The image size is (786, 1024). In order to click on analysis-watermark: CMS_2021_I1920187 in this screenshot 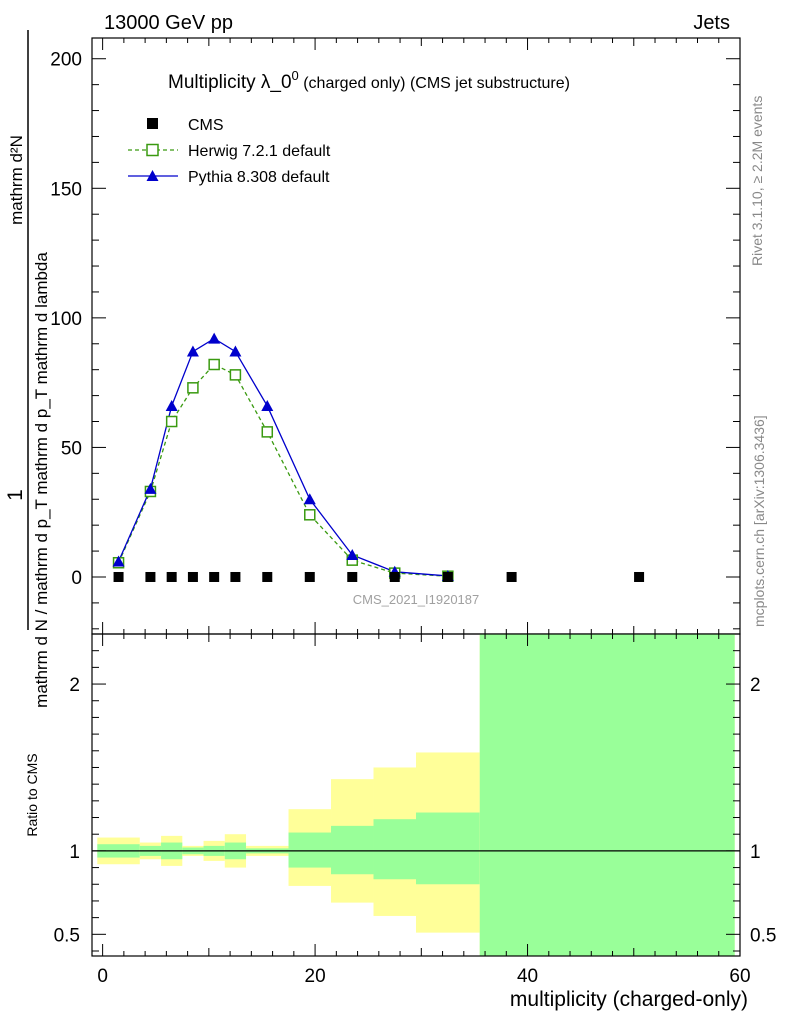, I will do `click(416, 599)`.